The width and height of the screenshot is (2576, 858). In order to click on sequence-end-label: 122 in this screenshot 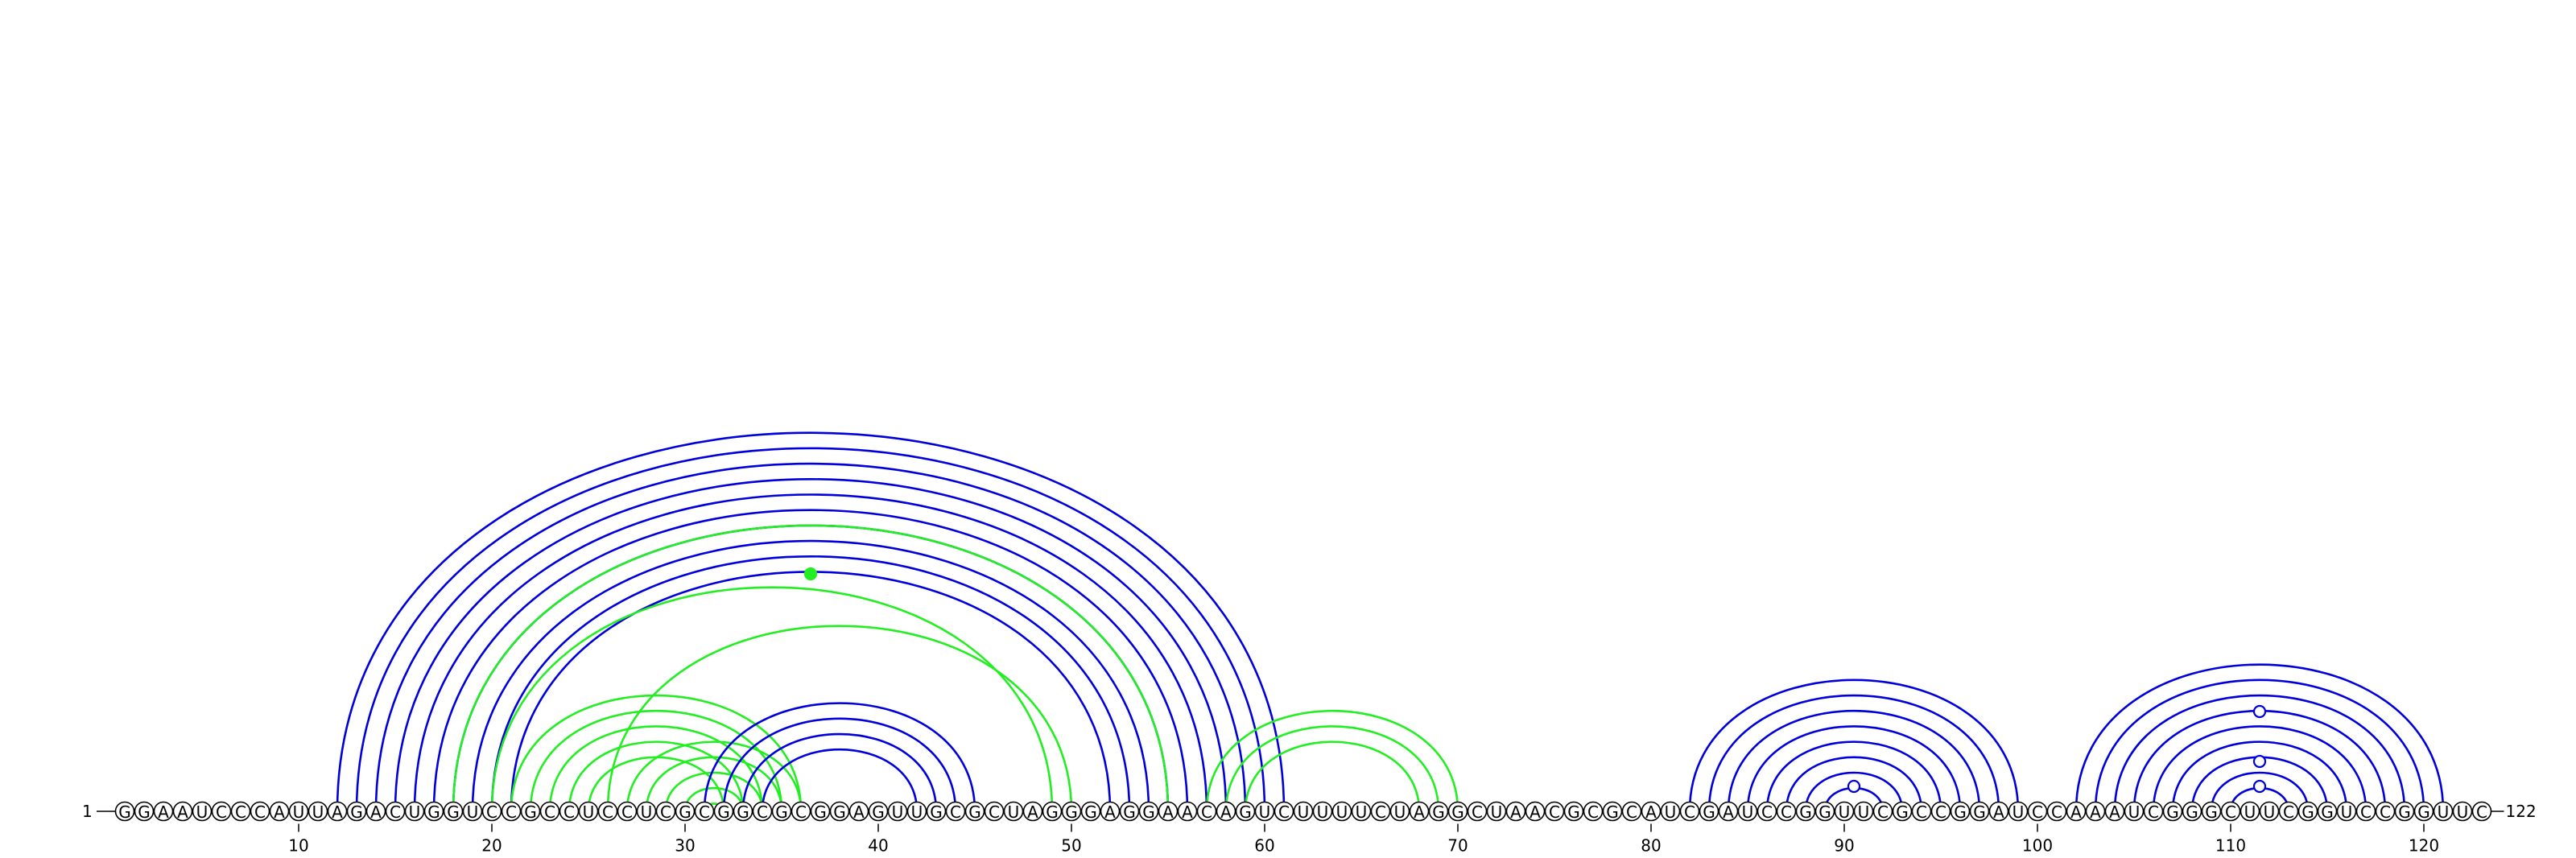, I will do `click(2521, 812)`.